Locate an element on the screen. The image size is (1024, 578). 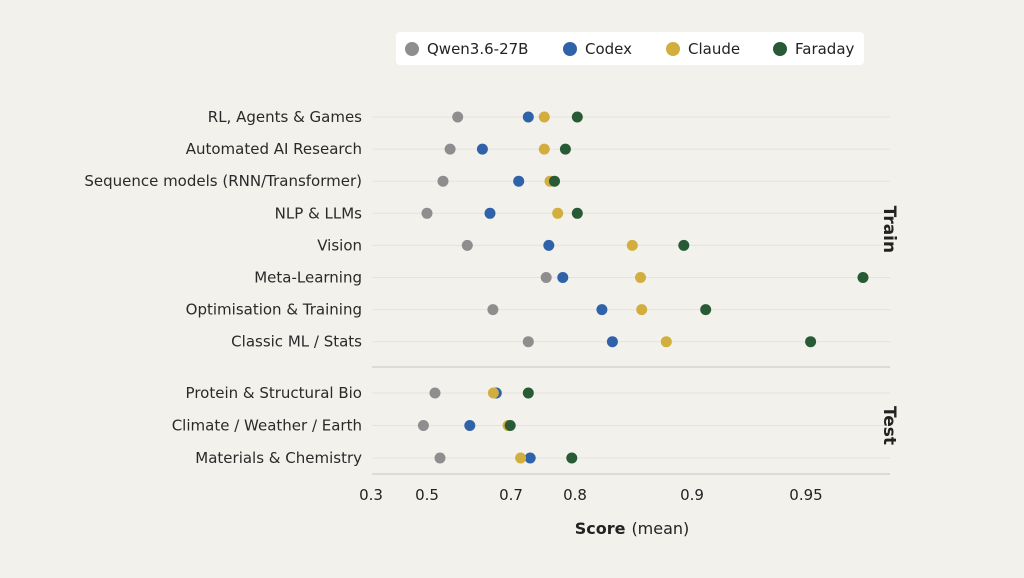
category-label: Classic ML / Stats is located at coordinates (296, 342).